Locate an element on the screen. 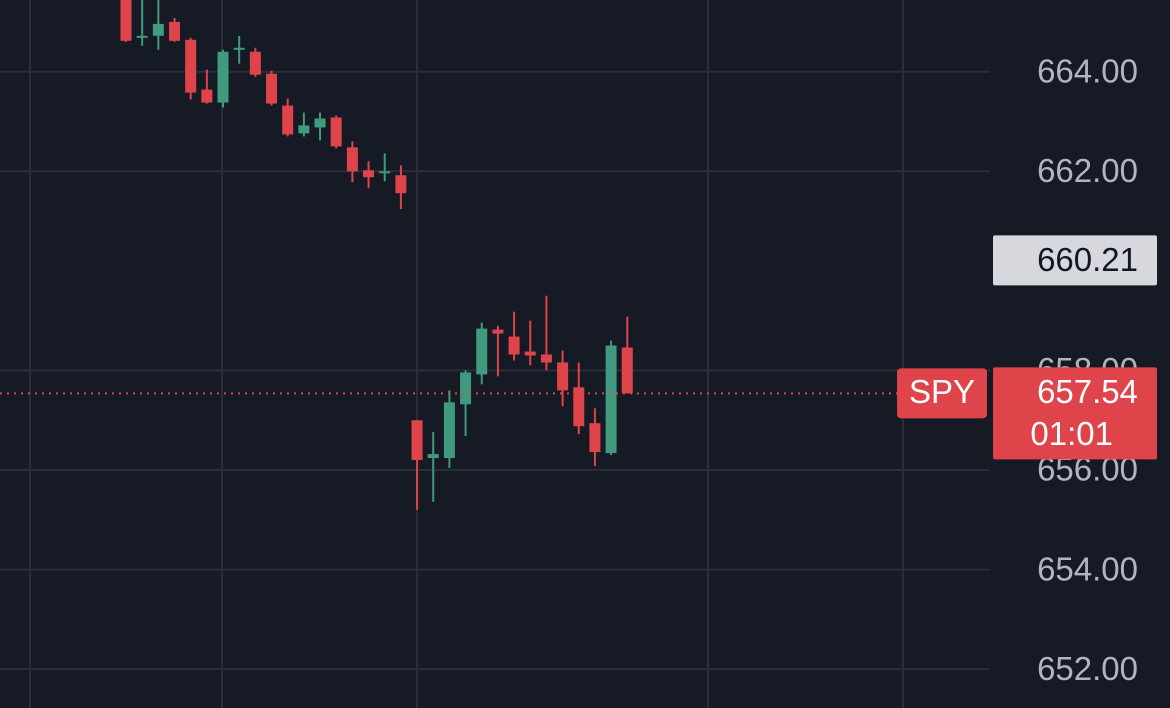 This screenshot has width=1170, height=708. countdown-label: 01:01 is located at coordinates (1071, 433).